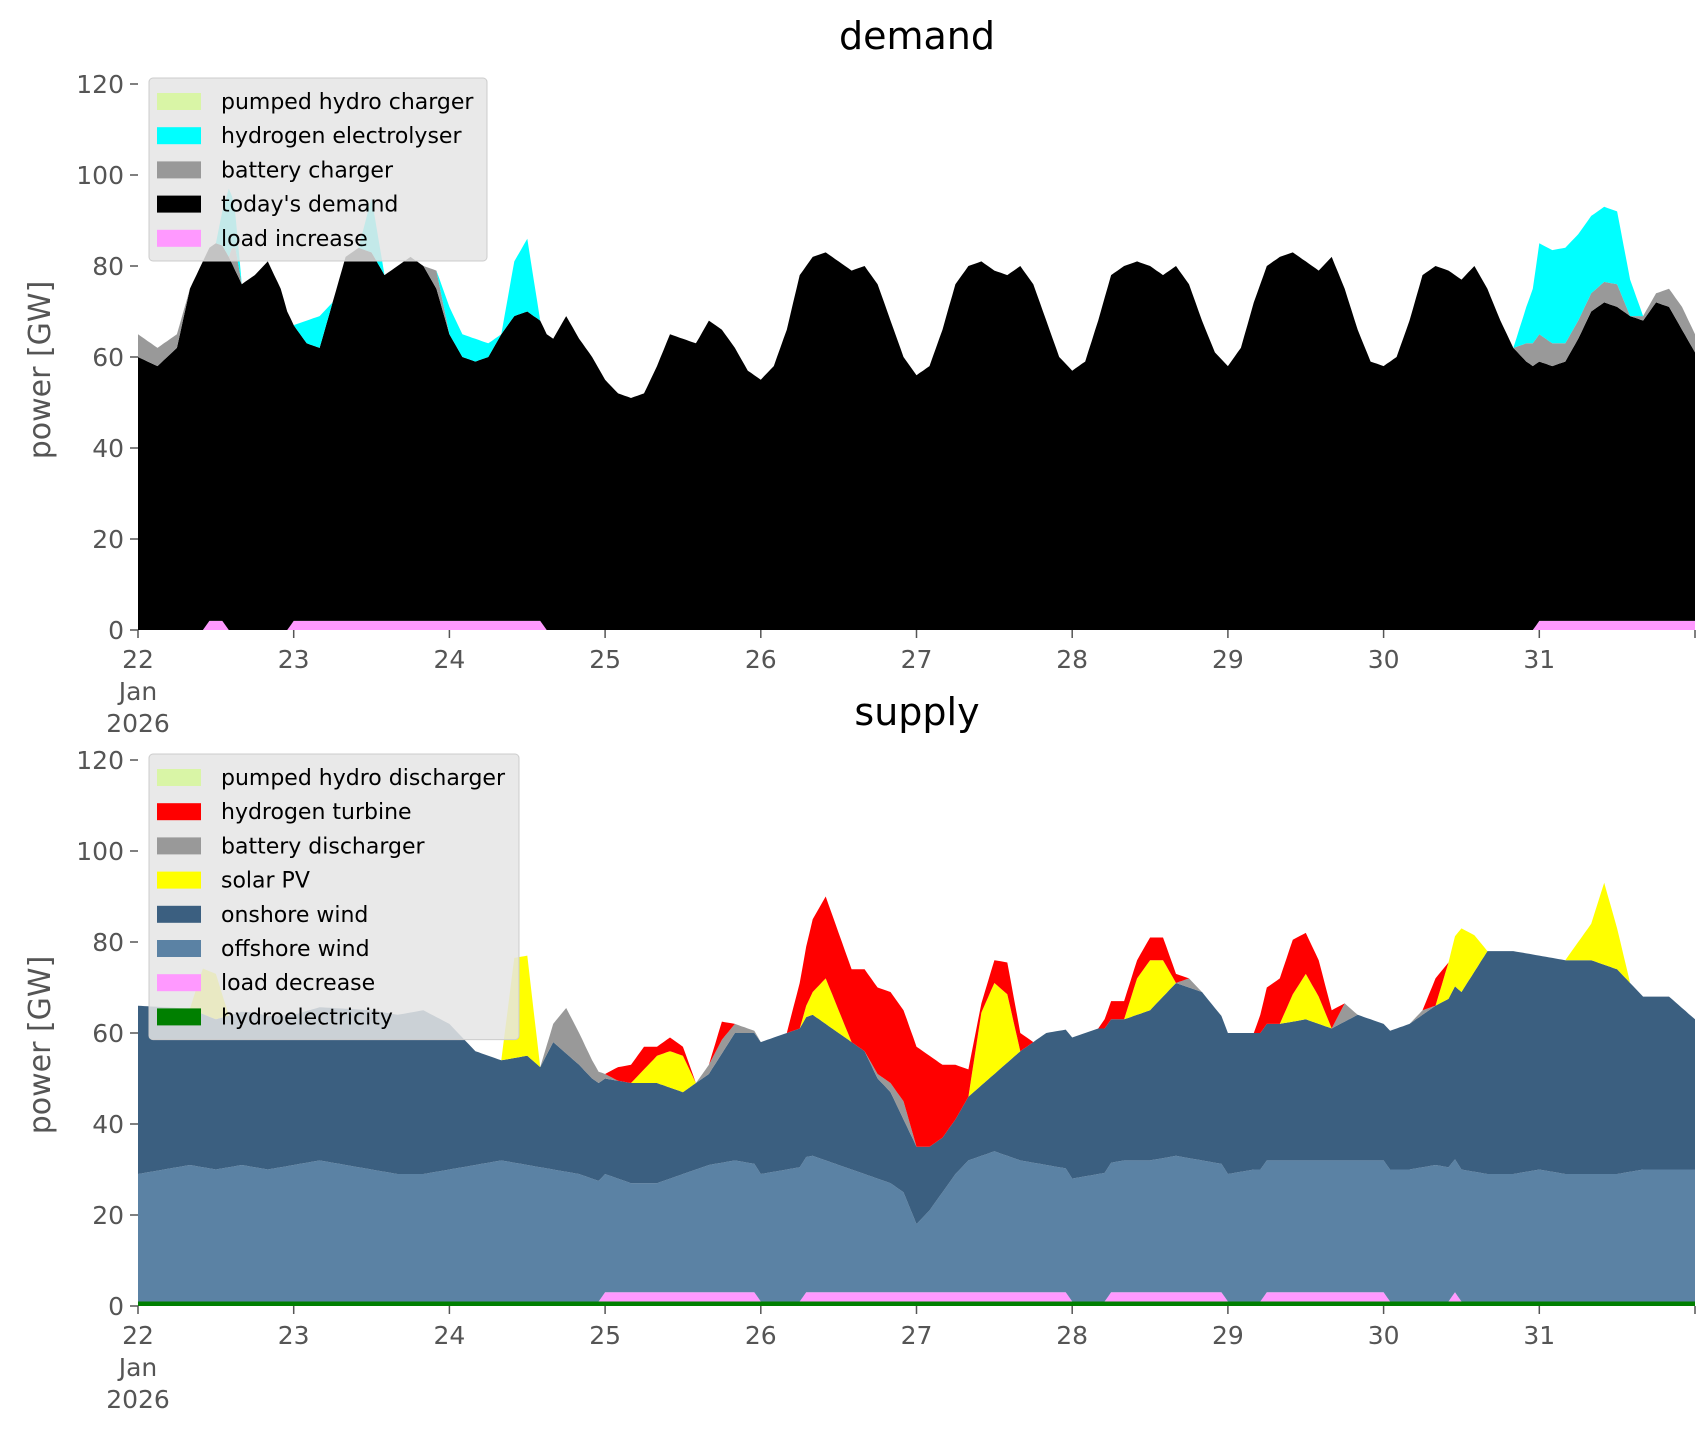  What do you see at coordinates (294, 915) in the screenshot?
I see `legend-label-onshore-wind: onshore wind` at bounding box center [294, 915].